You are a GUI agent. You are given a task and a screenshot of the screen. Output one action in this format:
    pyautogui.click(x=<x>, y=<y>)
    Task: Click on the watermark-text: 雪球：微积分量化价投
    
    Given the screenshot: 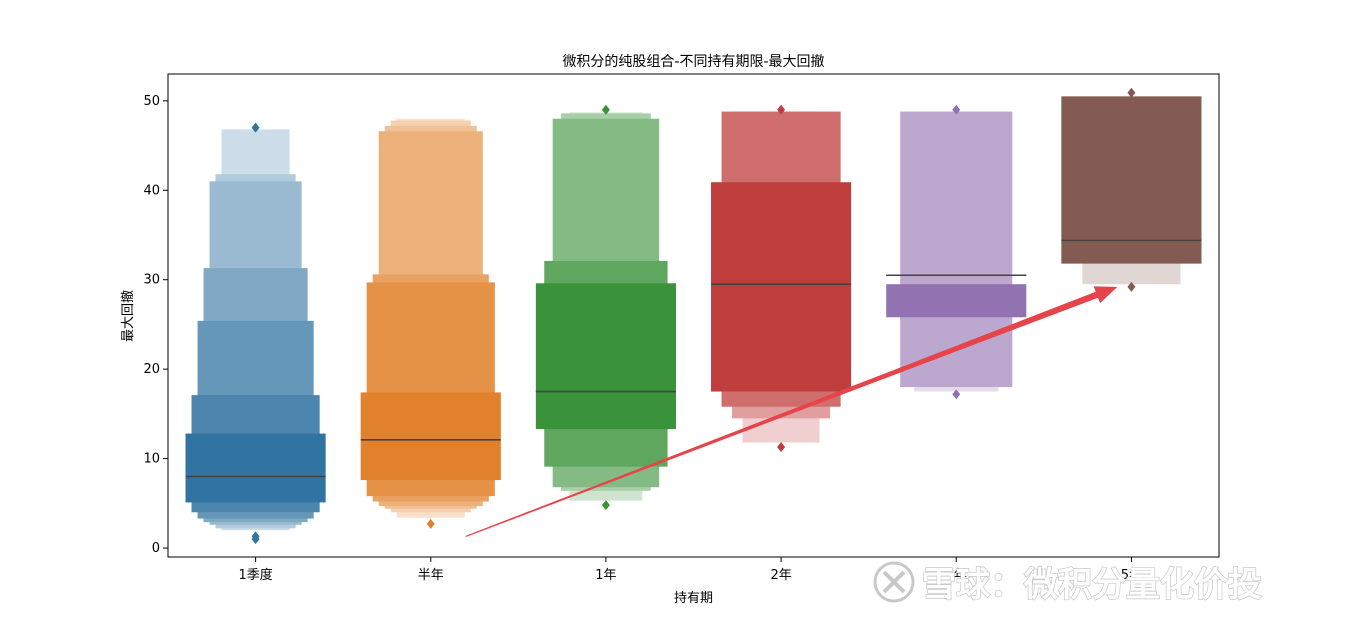 What is the action you would take?
    pyautogui.click(x=1092, y=585)
    